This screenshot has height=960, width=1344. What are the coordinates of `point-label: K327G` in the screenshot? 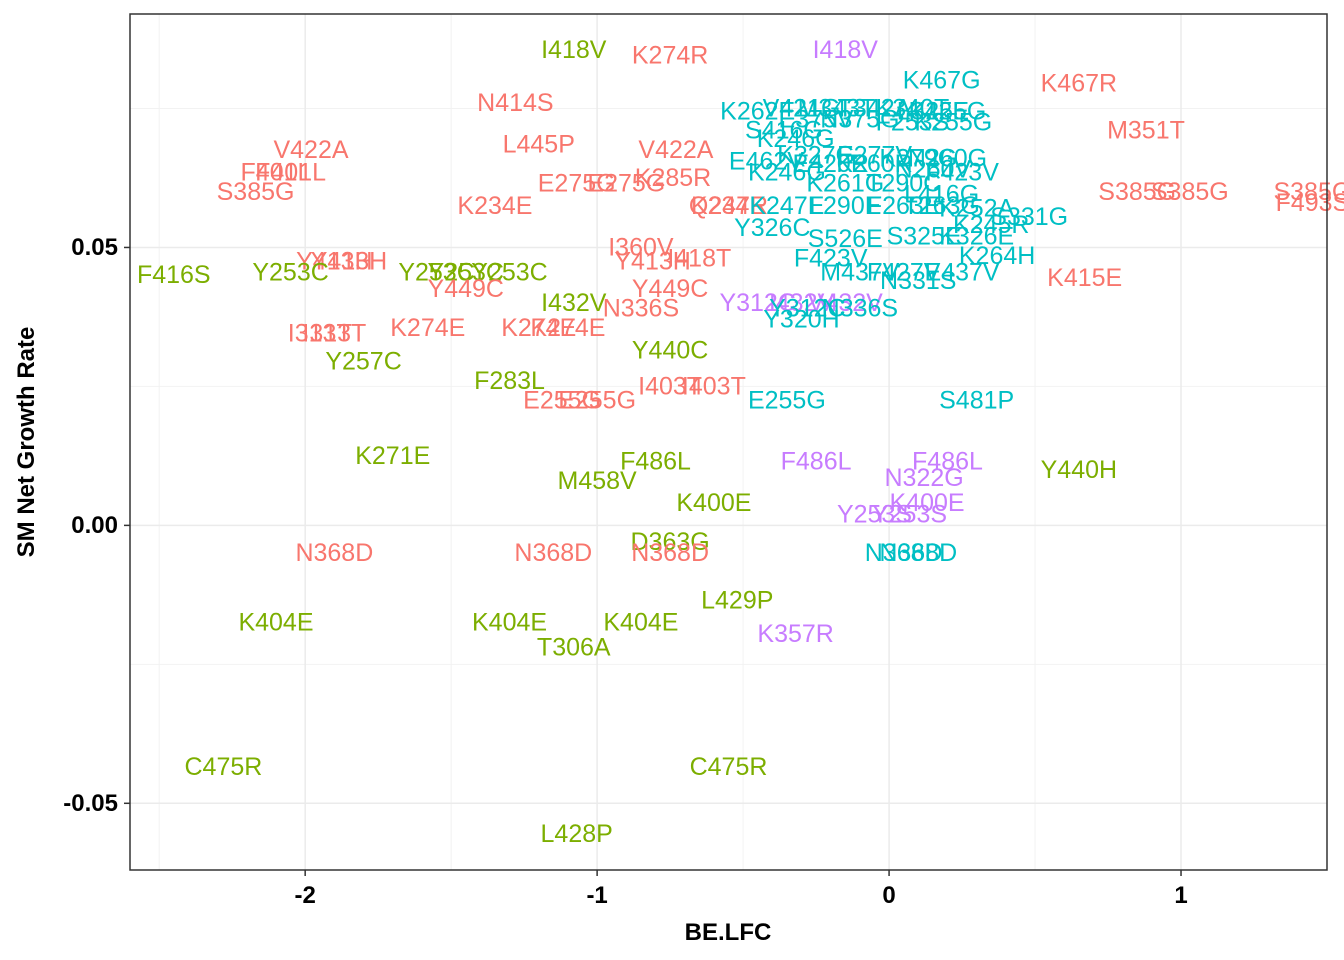 It's located at (816, 156).